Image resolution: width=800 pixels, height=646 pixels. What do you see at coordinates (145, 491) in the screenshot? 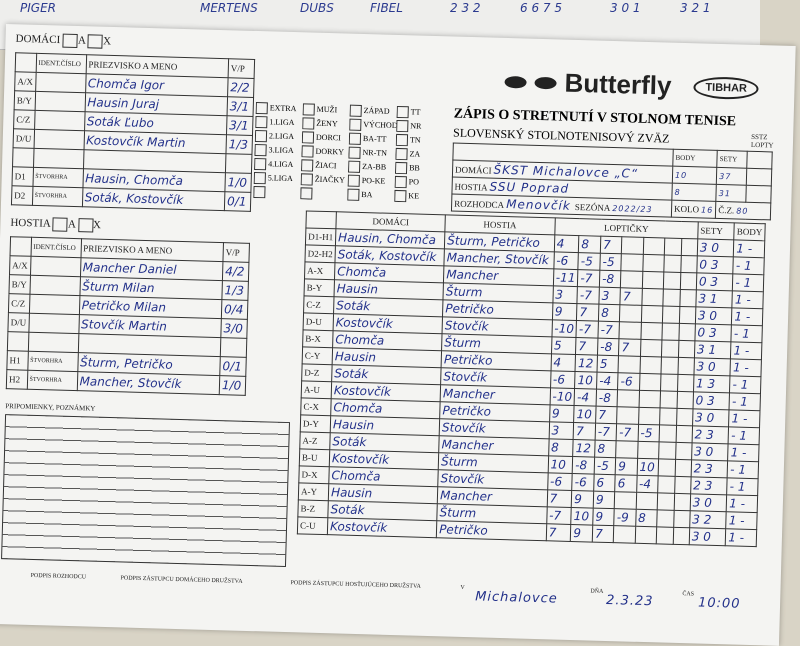
I see `notes-area` at bounding box center [145, 491].